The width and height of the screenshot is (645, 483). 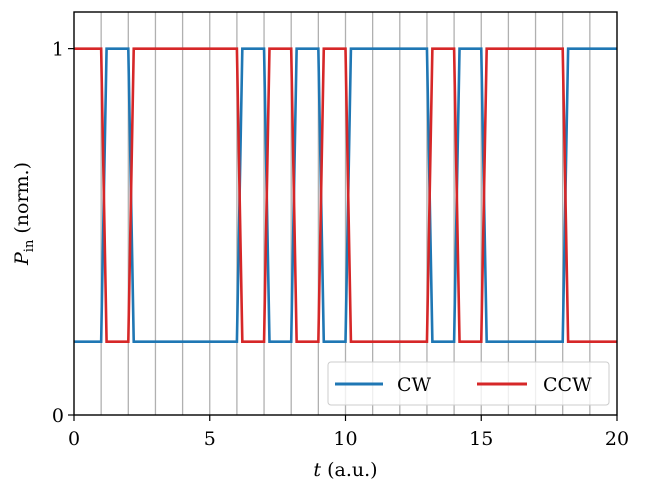 I want to click on x-axis-label-symbol: t, so click(x=317, y=470).